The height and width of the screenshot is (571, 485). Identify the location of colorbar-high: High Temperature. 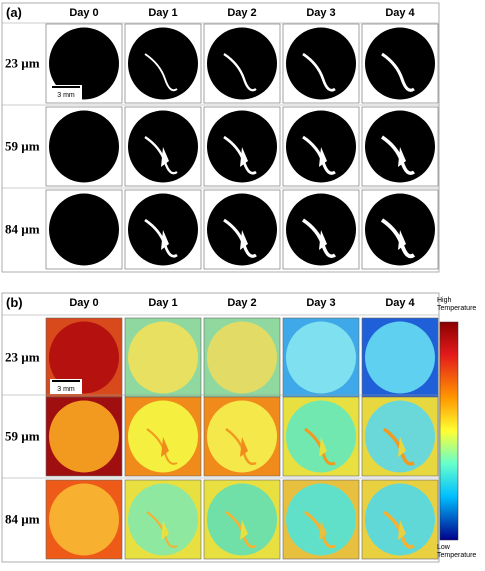
(457, 304).